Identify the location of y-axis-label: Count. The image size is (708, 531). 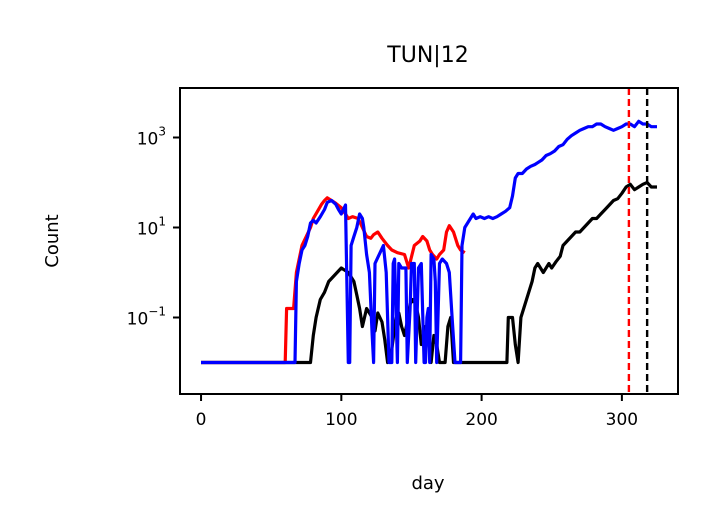
(52, 240).